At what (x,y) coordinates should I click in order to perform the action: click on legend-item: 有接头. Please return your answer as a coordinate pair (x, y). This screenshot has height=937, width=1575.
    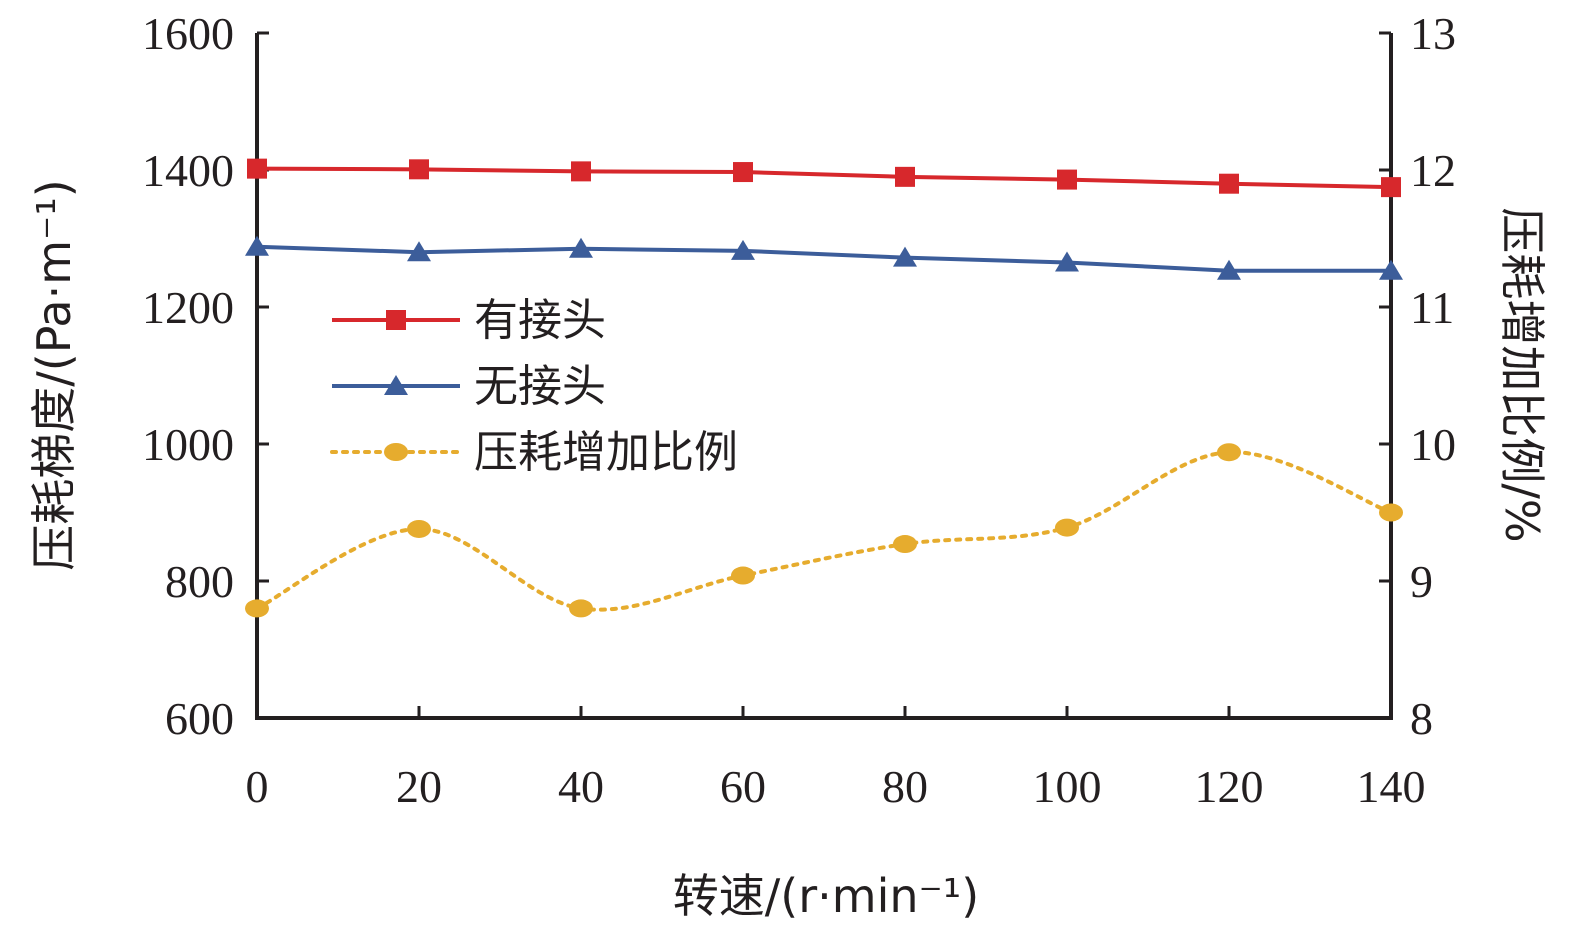
    Looking at the image, I should click on (469, 320).